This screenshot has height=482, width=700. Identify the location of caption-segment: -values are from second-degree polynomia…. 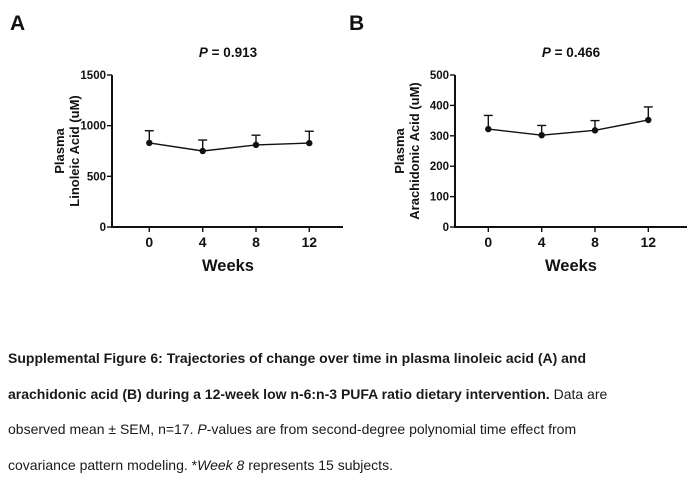
(391, 429).